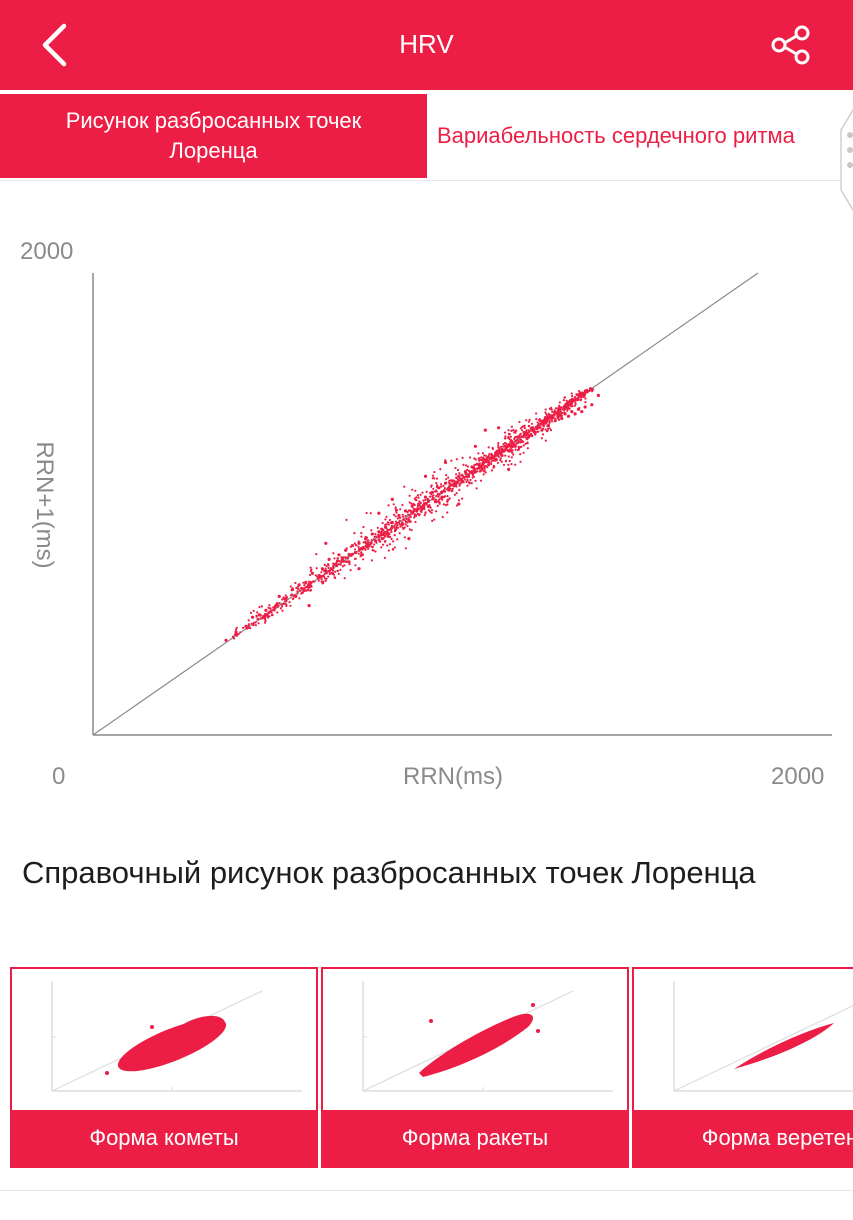 This screenshot has width=853, height=1220. Describe the element at coordinates (791, 45) in the screenshot. I see `share-button` at that location.